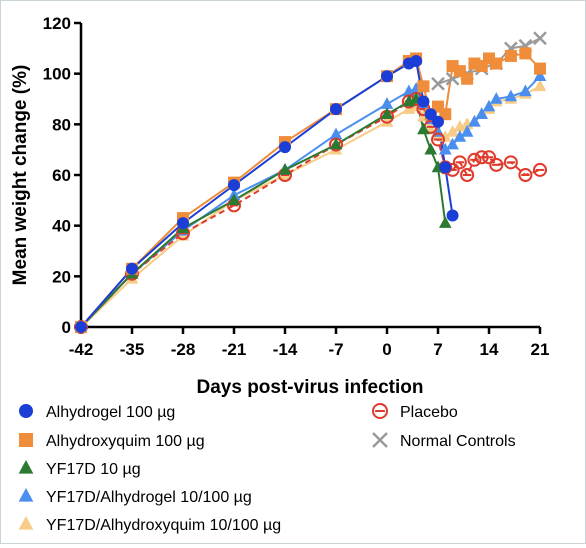 This screenshot has width=586, height=548. Describe the element at coordinates (310, 387) in the screenshot. I see `x-axis-title: Days post-virus infection` at that location.